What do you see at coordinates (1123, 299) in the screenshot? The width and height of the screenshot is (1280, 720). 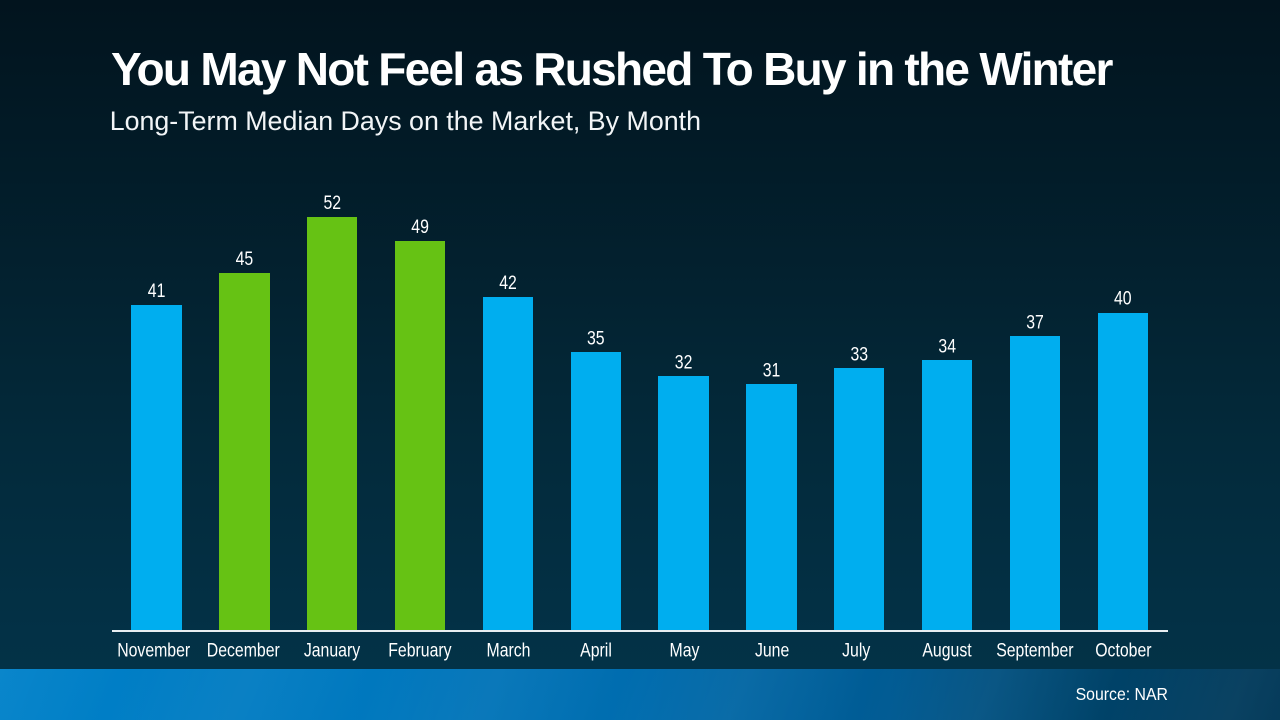 I see `svg-text: 40` at bounding box center [1123, 299].